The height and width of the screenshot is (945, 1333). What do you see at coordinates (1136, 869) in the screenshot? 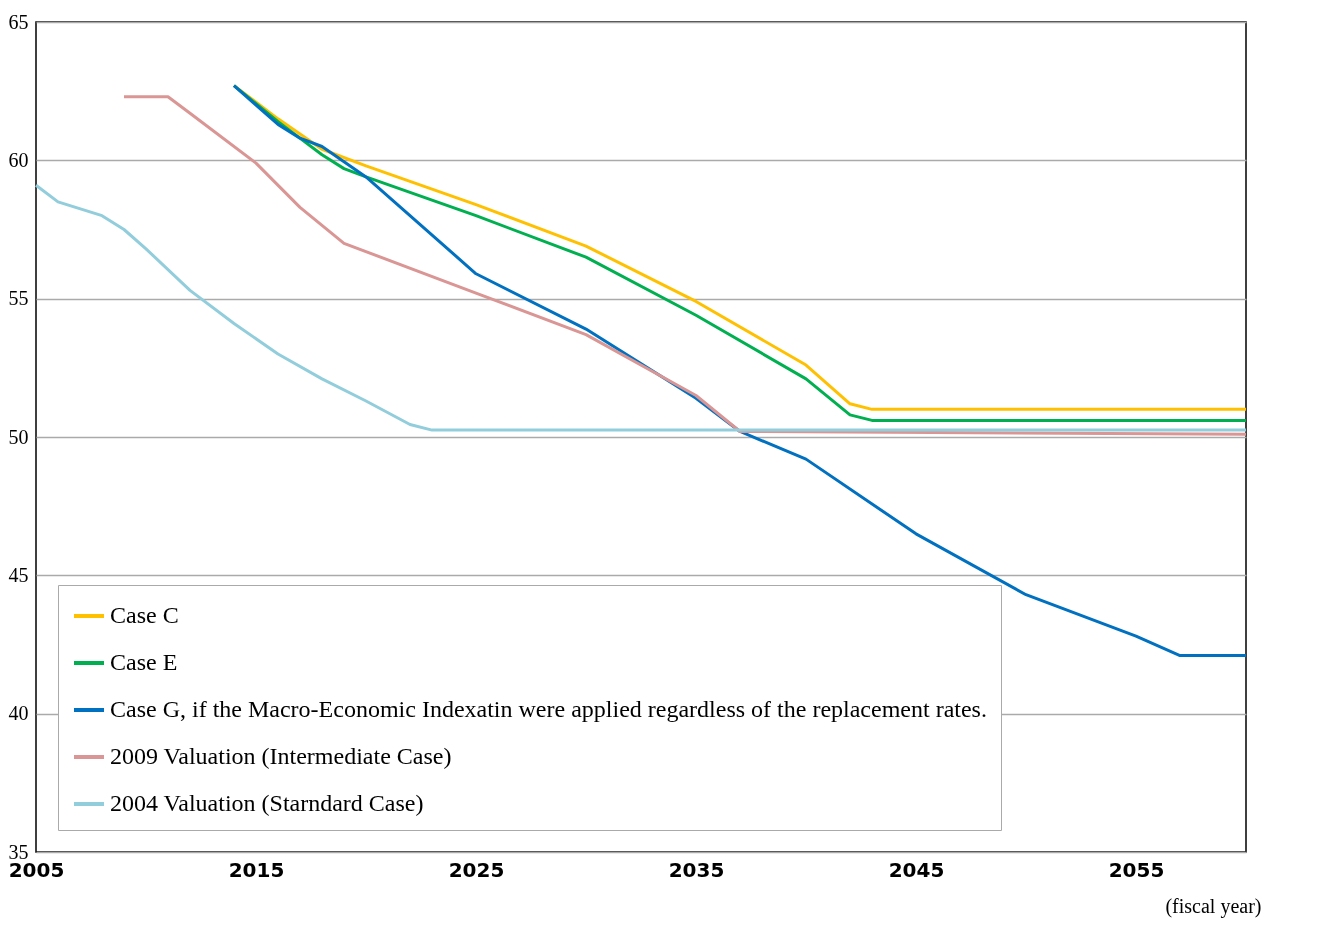
I see `x-tick-label: 2055` at bounding box center [1136, 869].